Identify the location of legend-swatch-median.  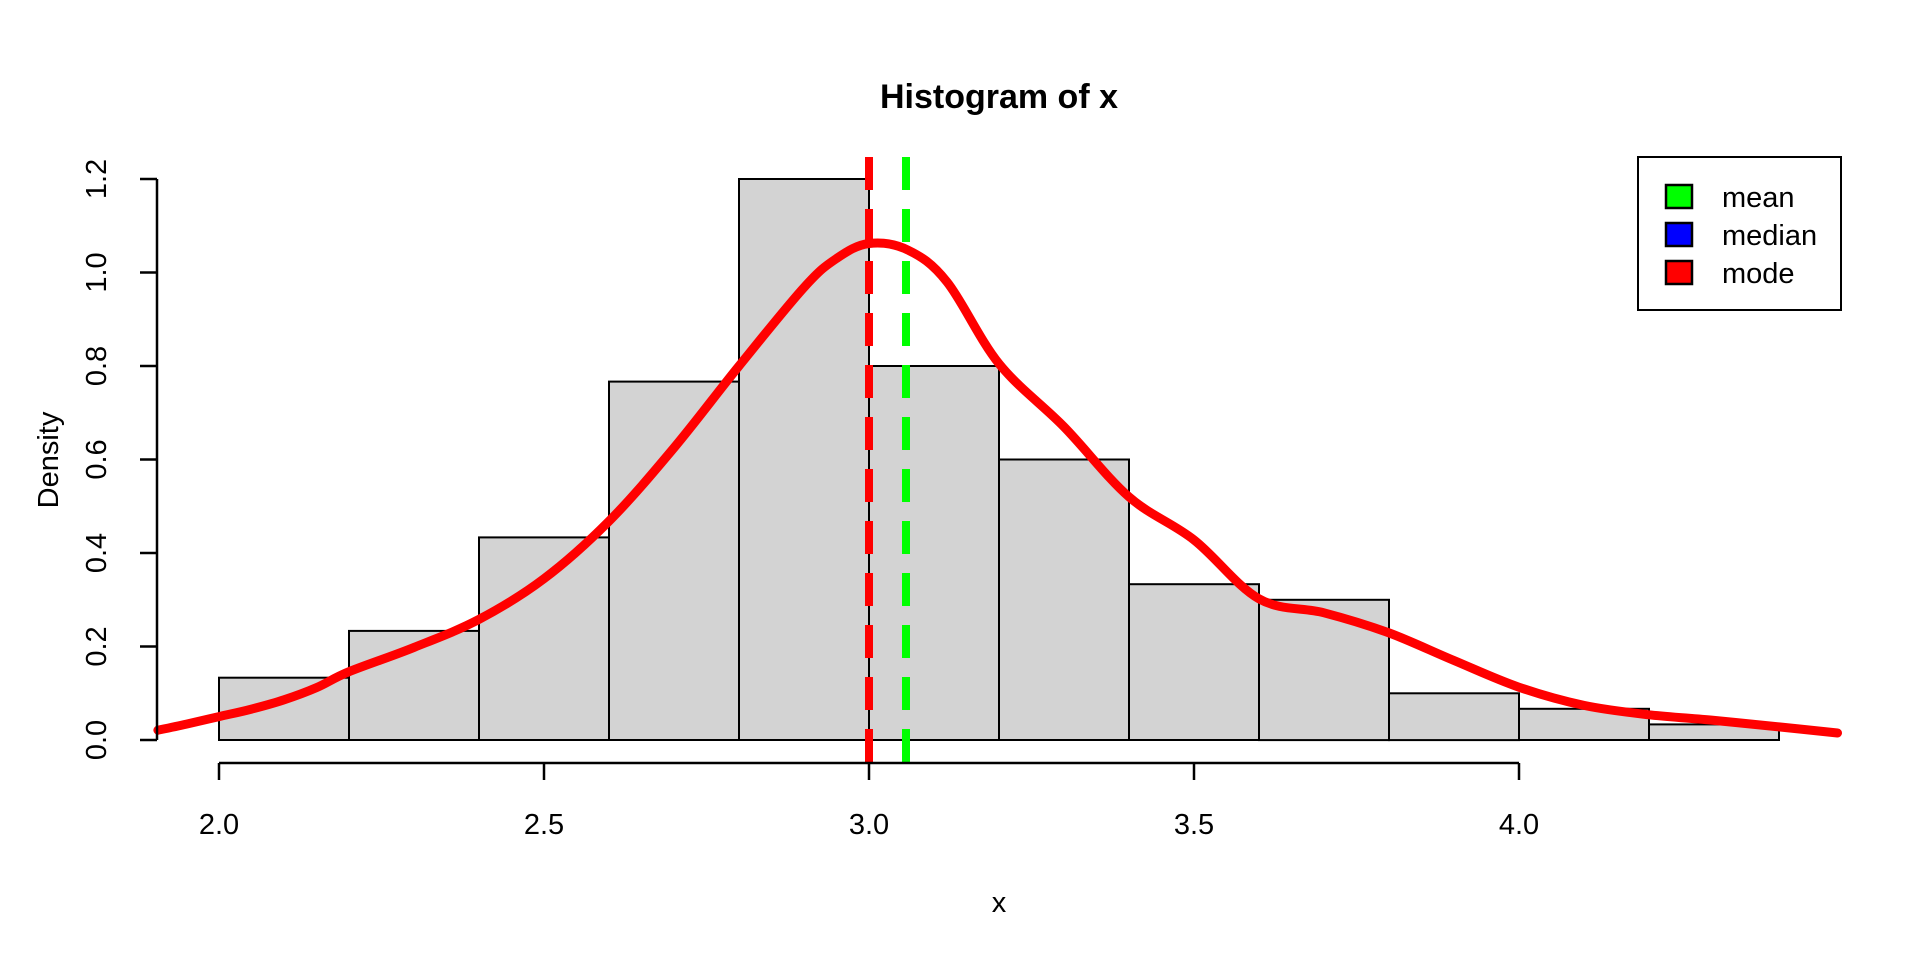
(1679, 234).